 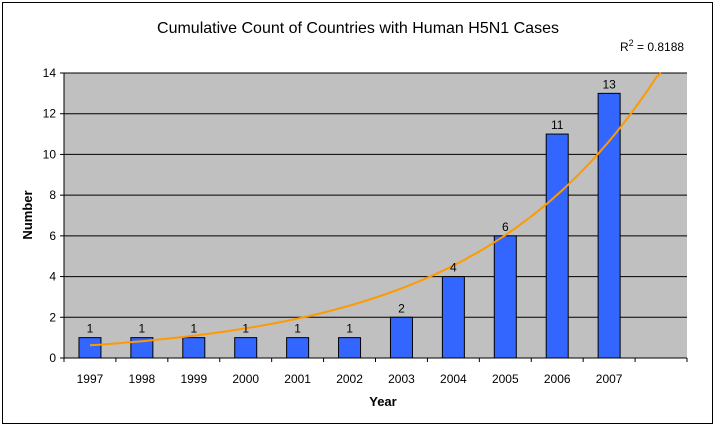 I want to click on y-axis: 0 2 4 6 8 10 12 14, so click(x=54, y=215).